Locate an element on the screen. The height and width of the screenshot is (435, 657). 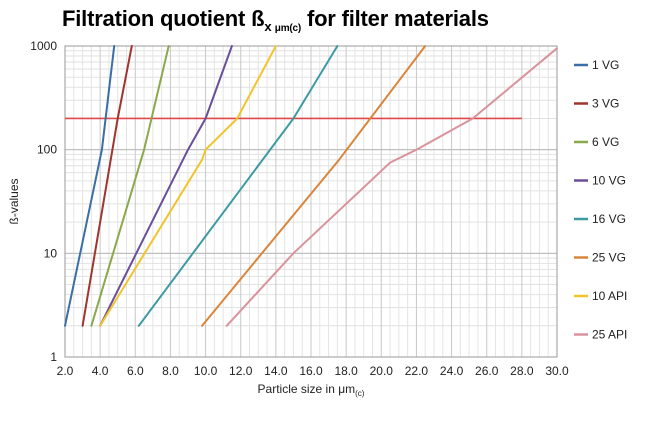
chart-title-suffix: for filter materials is located at coordinates (397, 18).